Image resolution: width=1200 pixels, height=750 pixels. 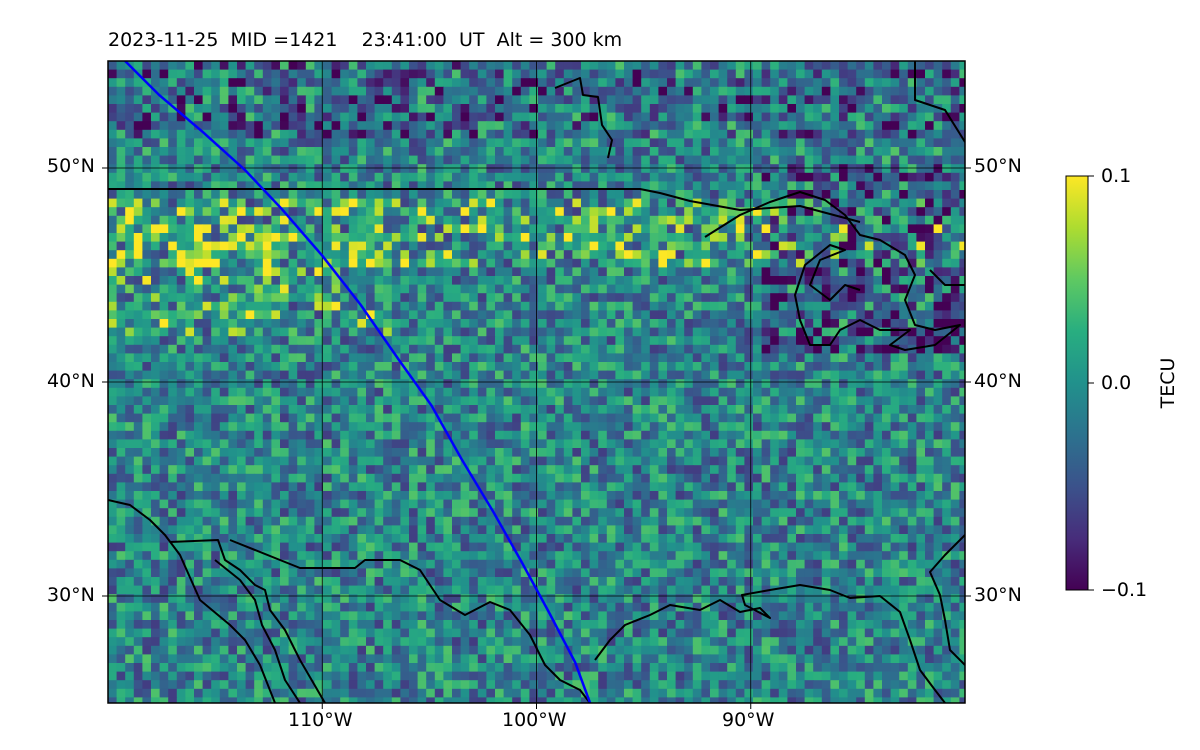 I want to click on northeast-coast, so click(x=939, y=102).